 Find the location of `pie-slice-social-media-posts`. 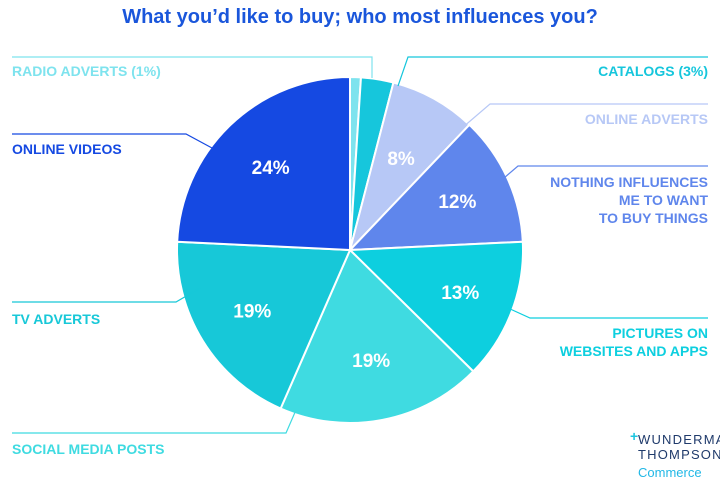

pie-slice-social-media-posts is located at coordinates (377, 336).